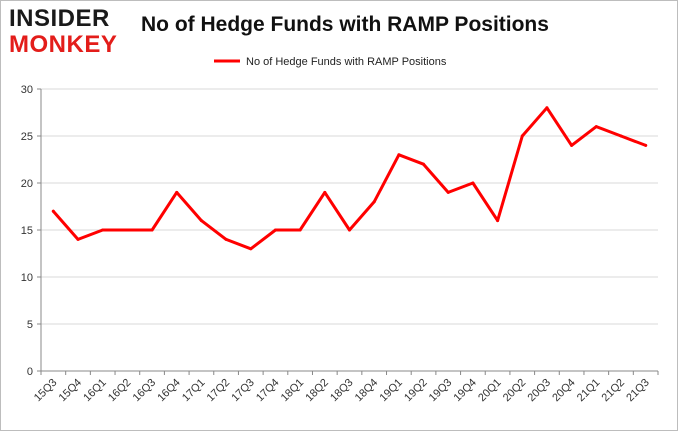  I want to click on x-tick-label: 16Q3, so click(145, 391).